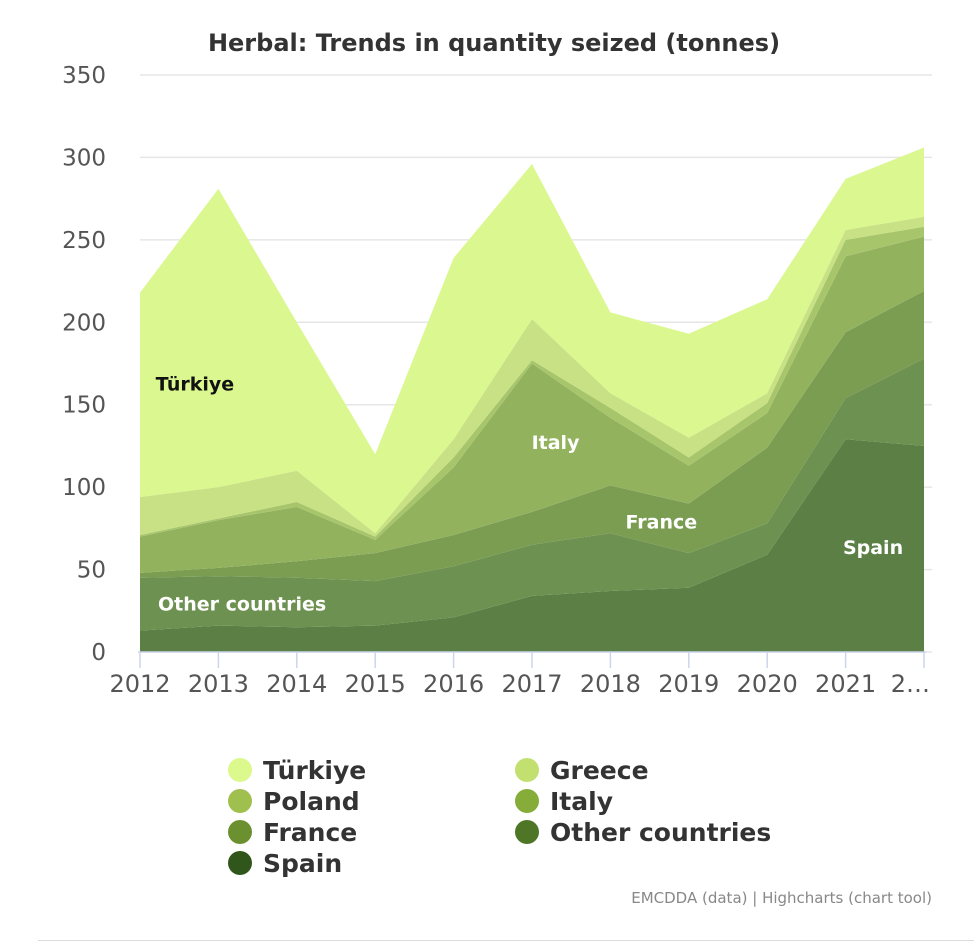 The height and width of the screenshot is (944, 974). Describe the element at coordinates (453, 684) in the screenshot. I see `x-tick-label: 2016` at that location.